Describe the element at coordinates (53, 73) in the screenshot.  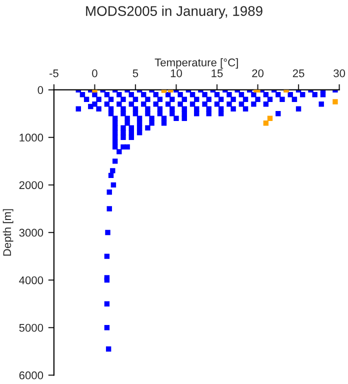
I see `x-tick-label: -5` at that location.